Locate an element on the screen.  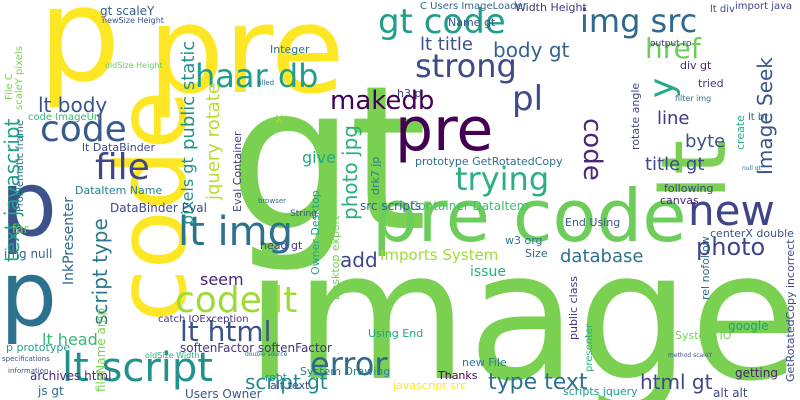
word-body-gt: body gt is located at coordinates (531, 50).